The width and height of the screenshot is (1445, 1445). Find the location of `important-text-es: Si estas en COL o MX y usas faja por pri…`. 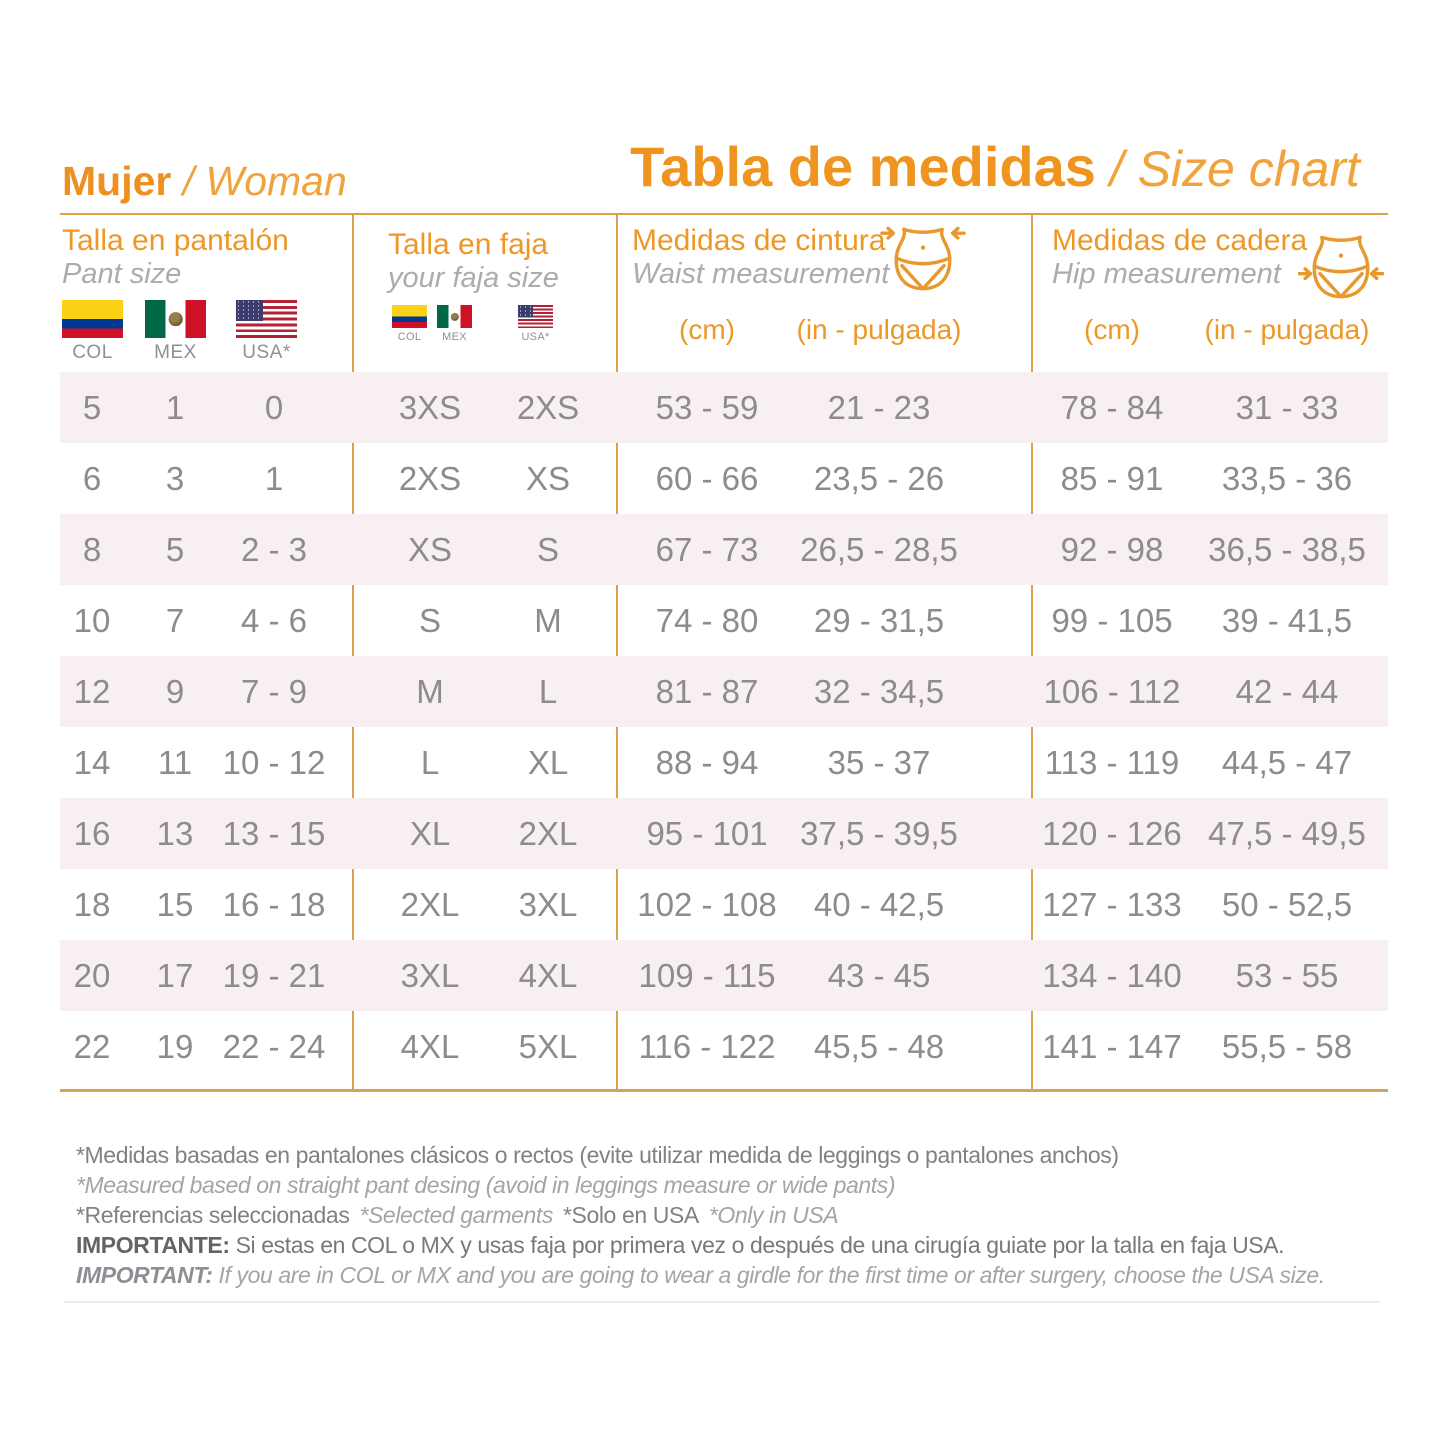

important-text-es: Si estas en COL o MX y usas faja por pri… is located at coordinates (757, 1245).